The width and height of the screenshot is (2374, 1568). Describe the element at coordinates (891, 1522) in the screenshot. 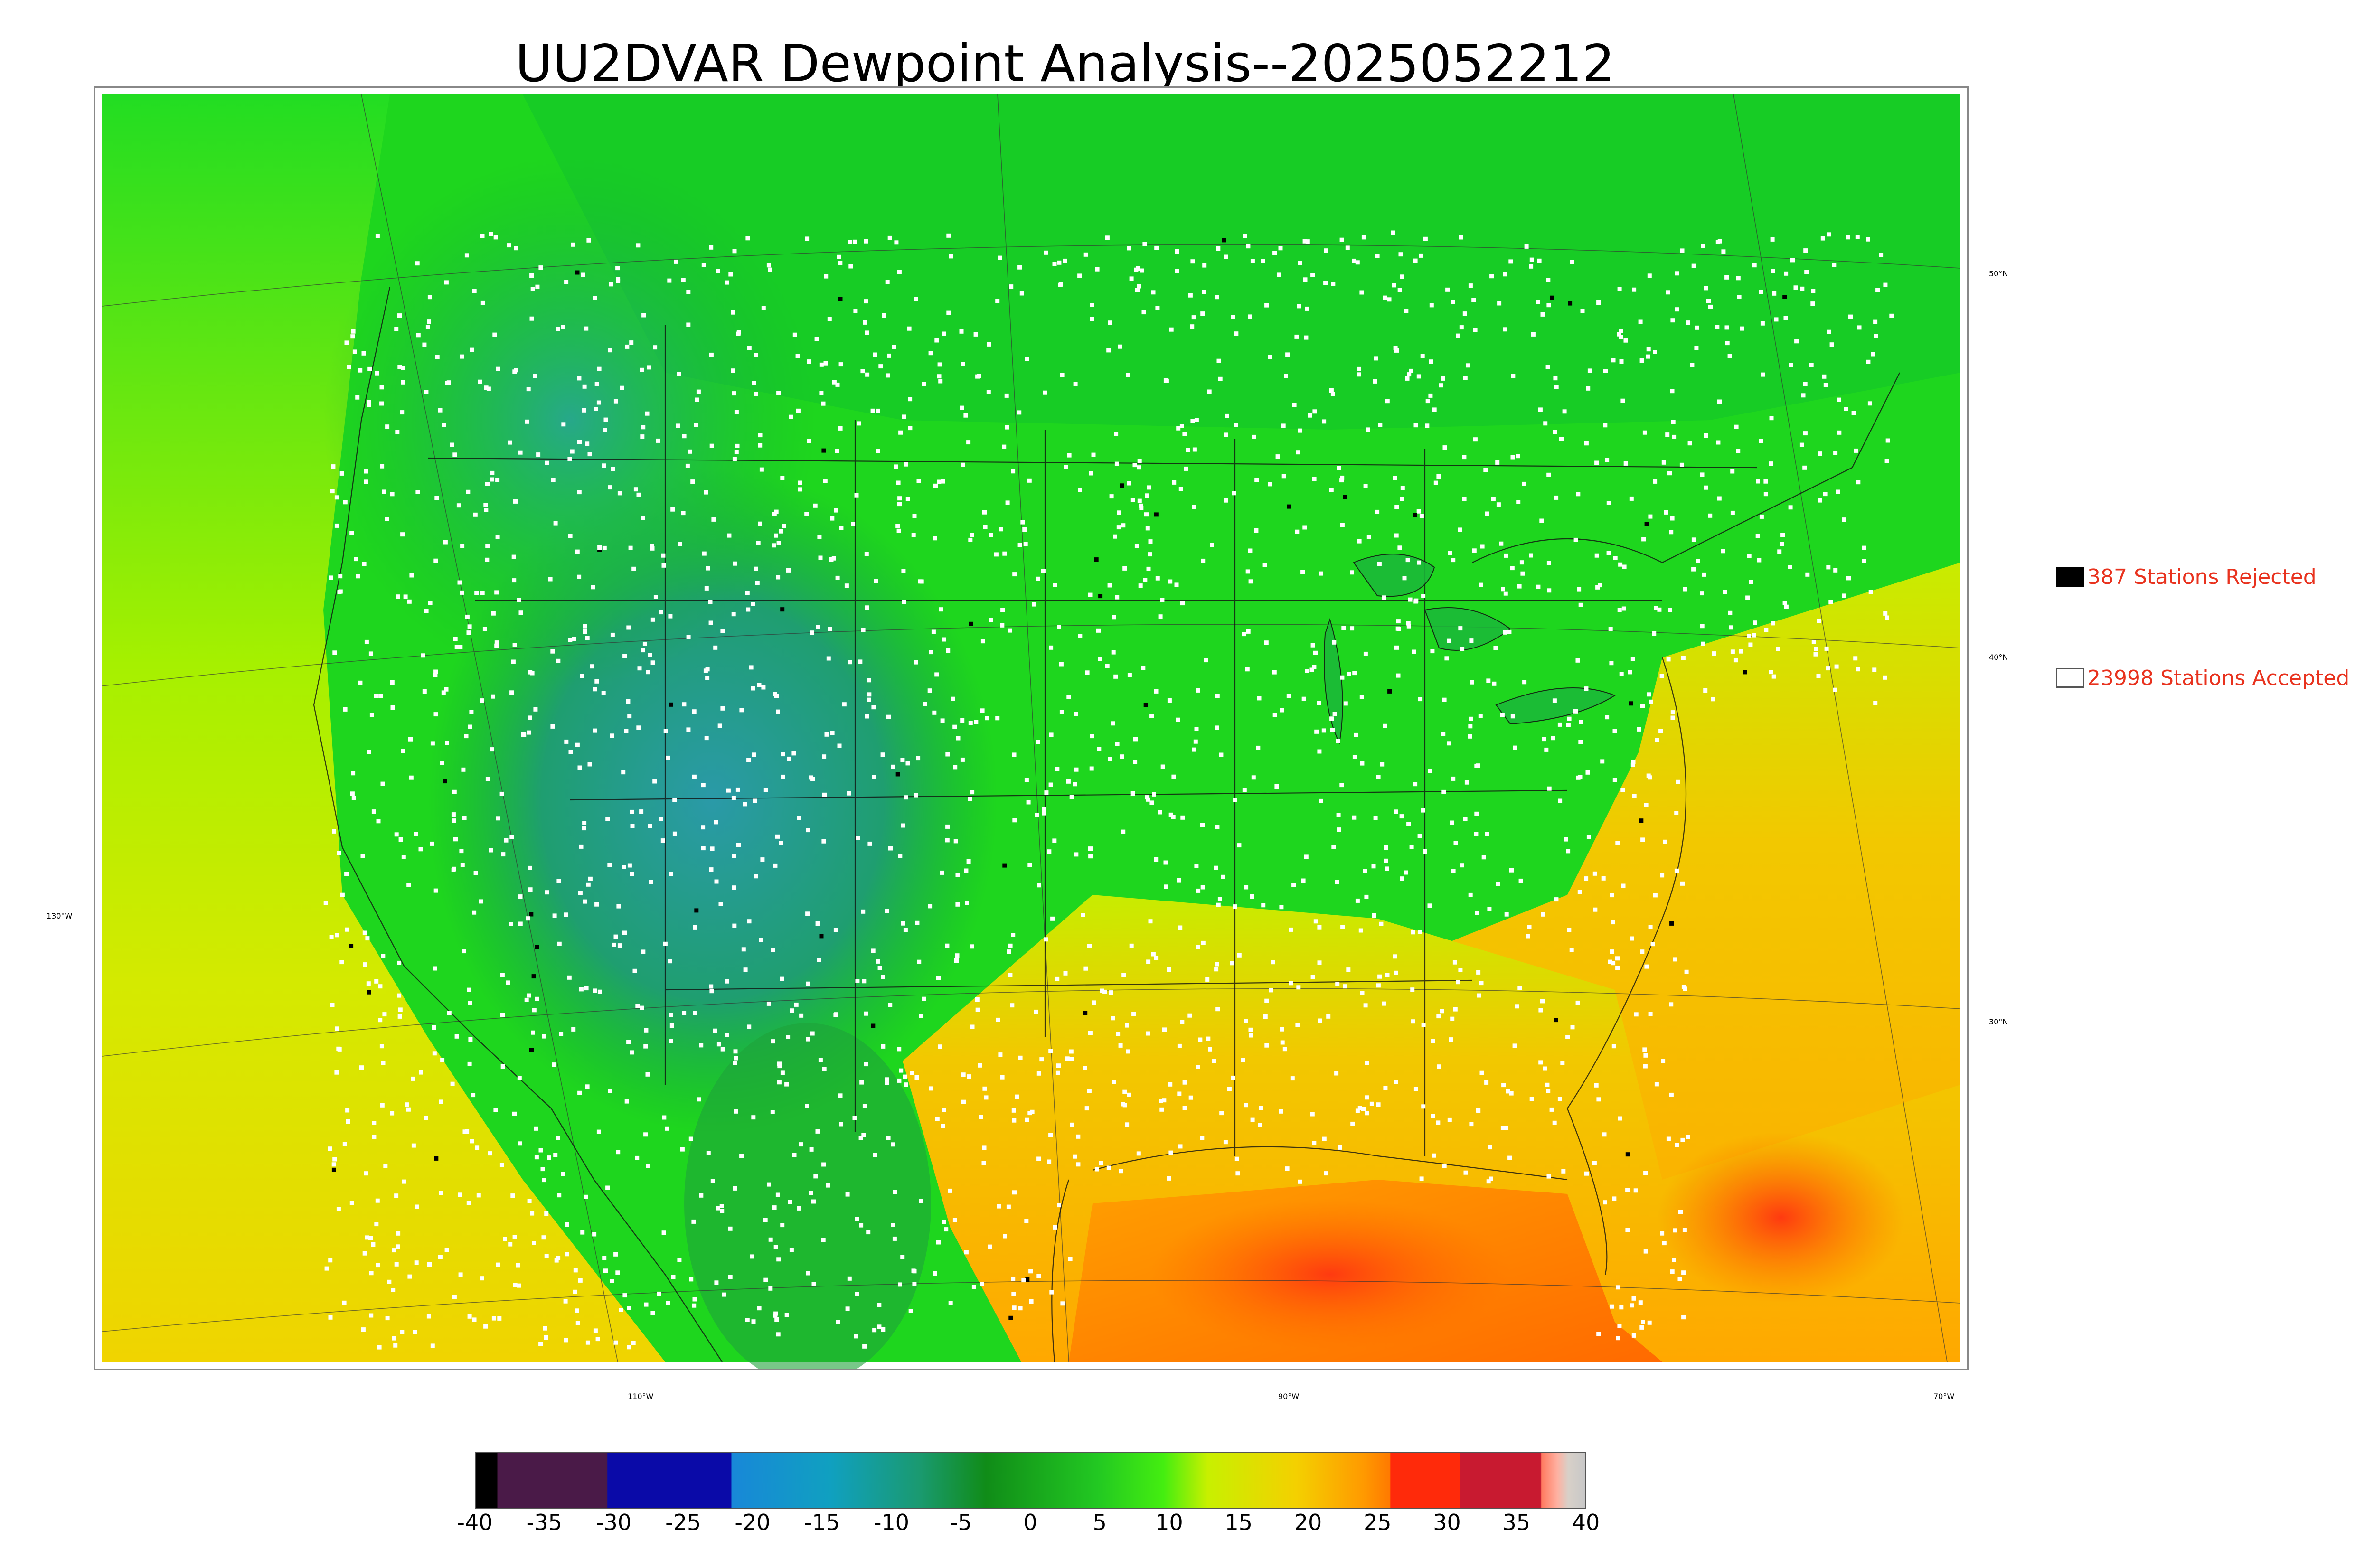

I see `colorbar-tick-label: -10` at that location.